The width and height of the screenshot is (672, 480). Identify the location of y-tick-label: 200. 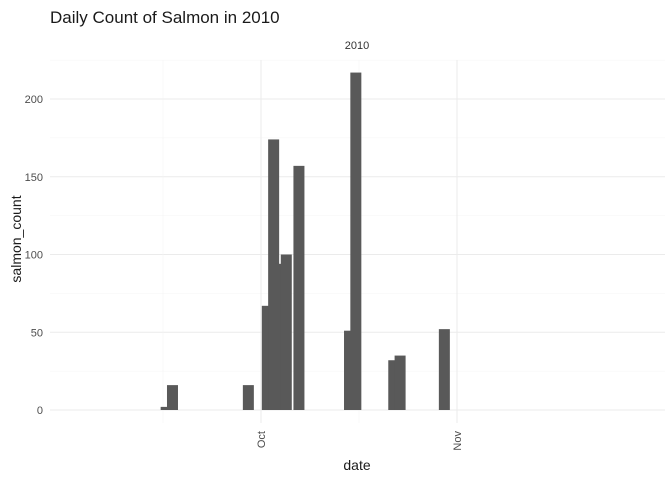
(34, 100).